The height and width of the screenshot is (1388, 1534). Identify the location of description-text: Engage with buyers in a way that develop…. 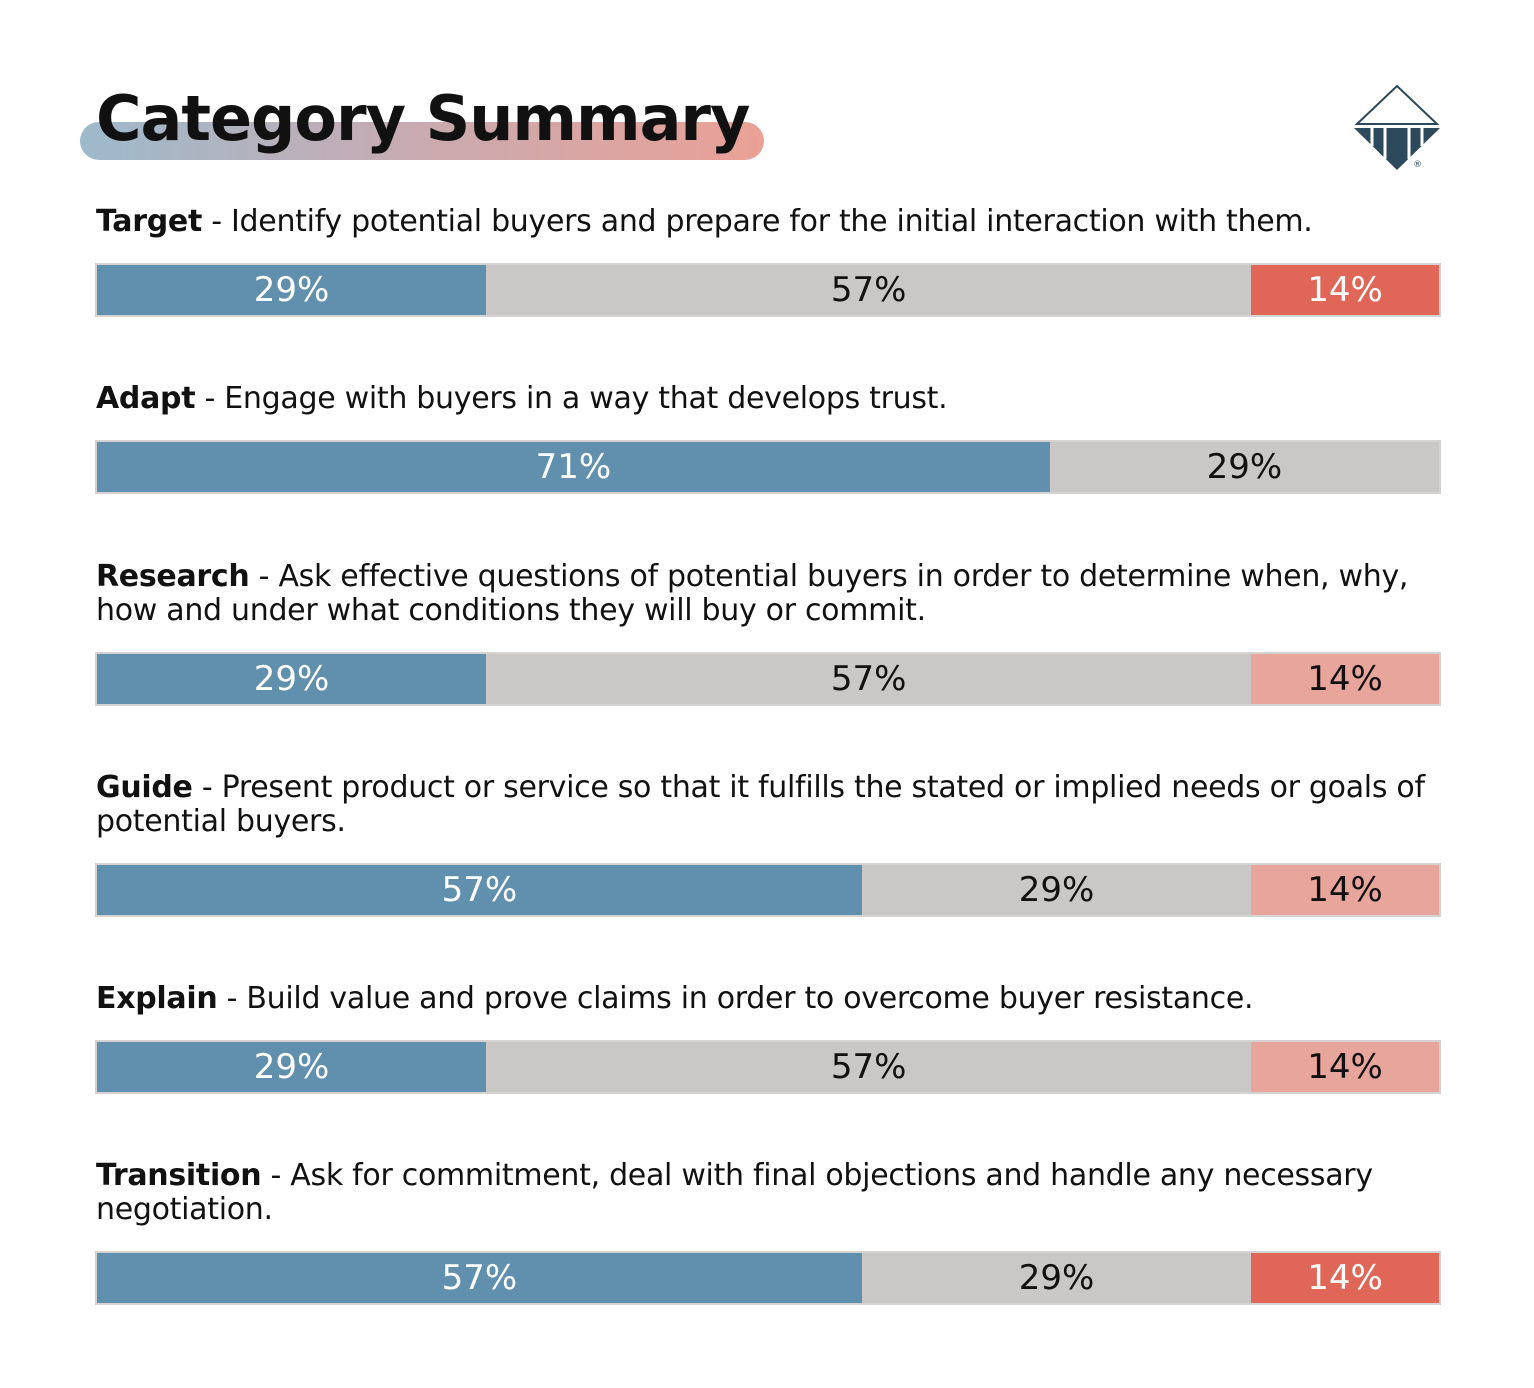
(586, 398).